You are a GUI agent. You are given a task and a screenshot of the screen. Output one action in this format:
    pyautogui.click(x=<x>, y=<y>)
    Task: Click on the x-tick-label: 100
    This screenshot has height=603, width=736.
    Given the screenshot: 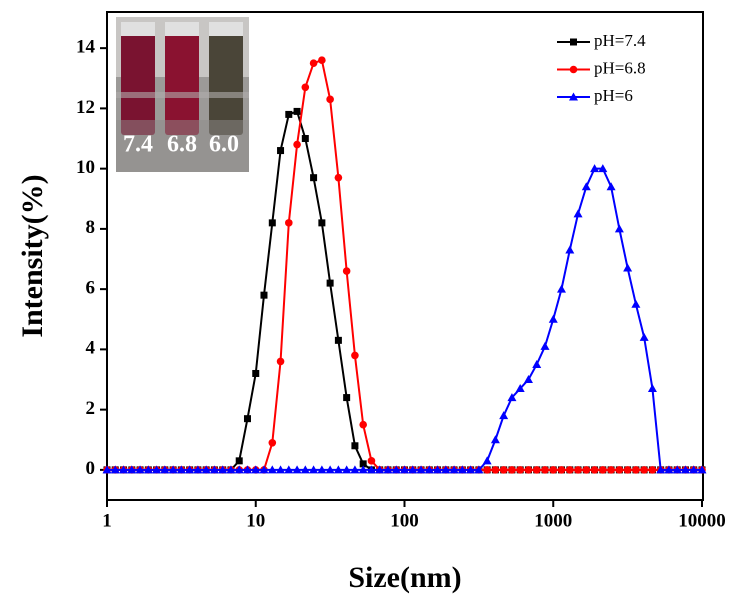 What is the action you would take?
    pyautogui.click(x=404, y=520)
    